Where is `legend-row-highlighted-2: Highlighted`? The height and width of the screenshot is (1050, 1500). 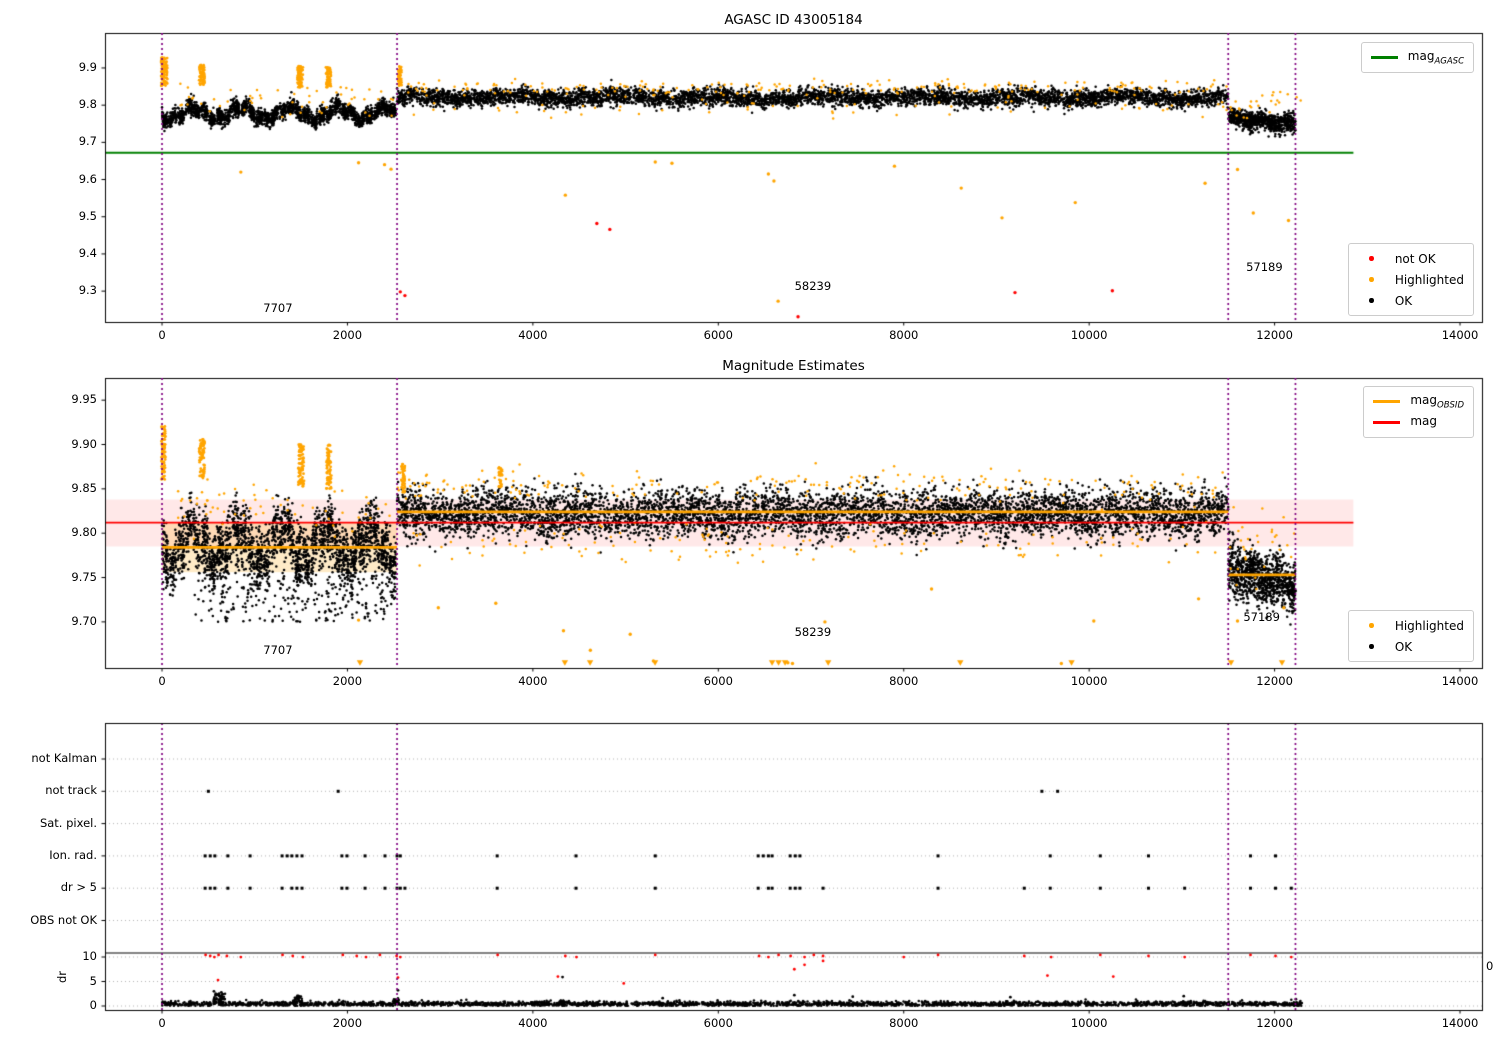
legend-row-highlighted-2: Highlighted is located at coordinates (1411, 625).